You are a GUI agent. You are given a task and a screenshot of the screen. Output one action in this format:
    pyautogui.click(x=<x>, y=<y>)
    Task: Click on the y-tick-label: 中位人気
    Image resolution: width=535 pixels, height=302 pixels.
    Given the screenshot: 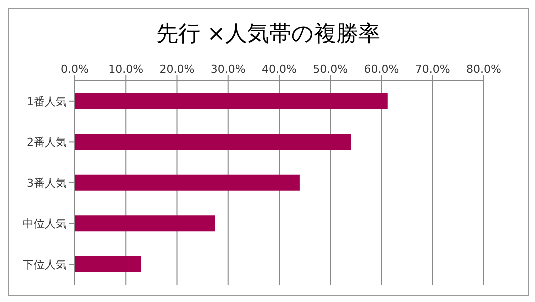 What is the action you would take?
    pyautogui.click(x=45, y=224)
    